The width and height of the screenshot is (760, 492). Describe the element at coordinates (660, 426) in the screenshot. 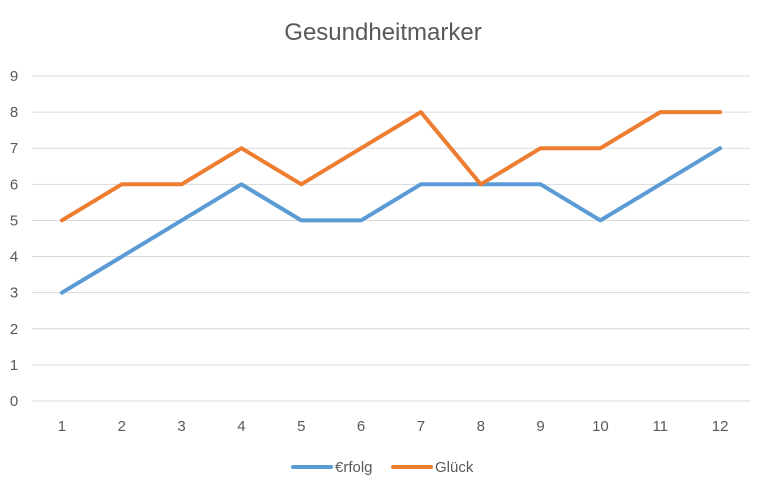

I see `x-tick-label-10: 11` at that location.